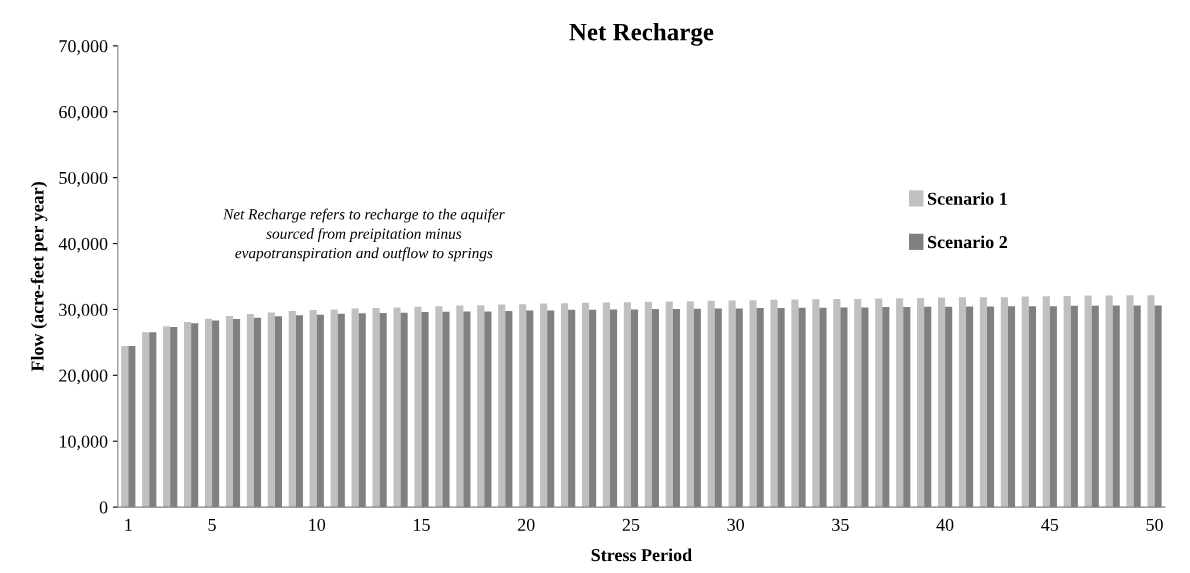 The width and height of the screenshot is (1190, 573). Describe the element at coordinates (1050, 524) in the screenshot. I see `x-tick-label: 45` at that location.